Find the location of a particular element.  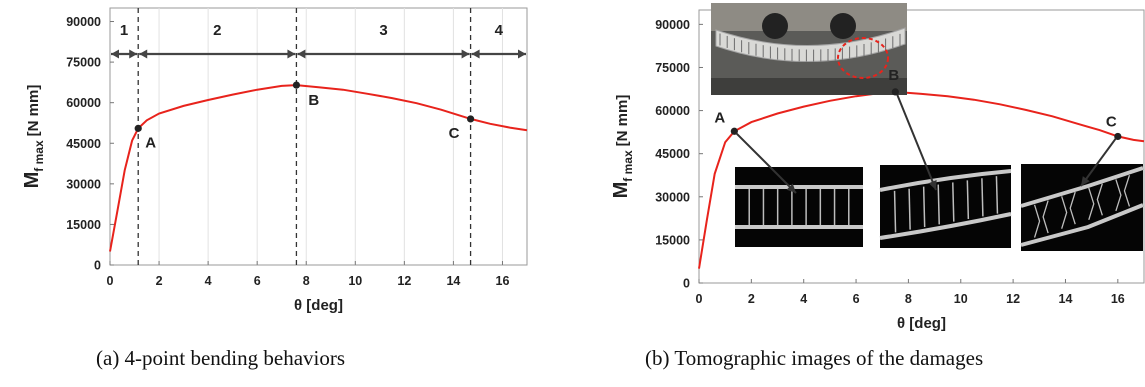

caption-a: (a) 4-point bending behaviors is located at coordinates (221, 358).